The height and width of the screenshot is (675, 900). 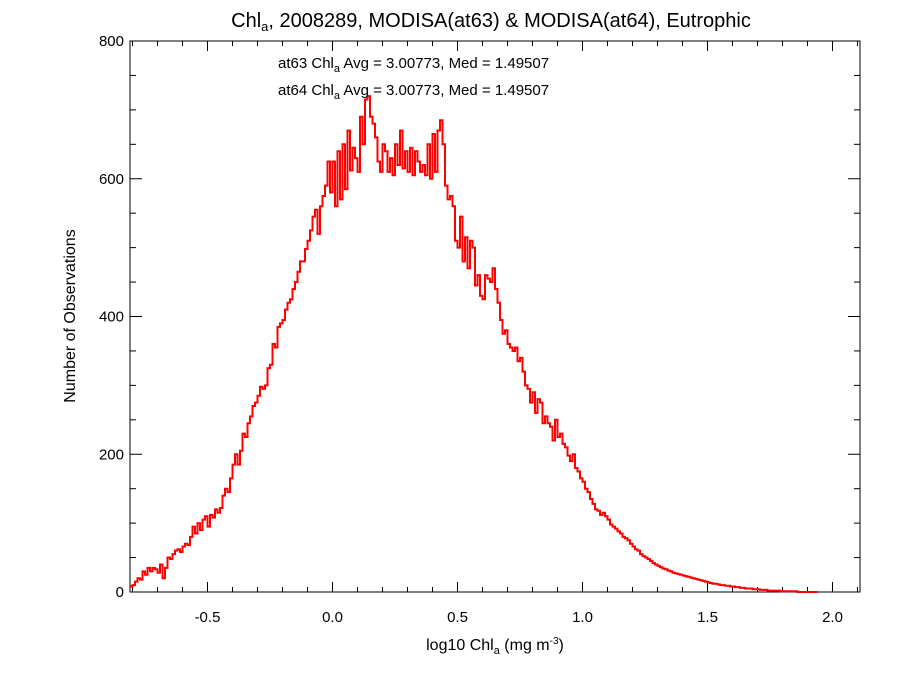 What do you see at coordinates (265, 26) in the screenshot?
I see `chart-title-subscript: a` at bounding box center [265, 26].